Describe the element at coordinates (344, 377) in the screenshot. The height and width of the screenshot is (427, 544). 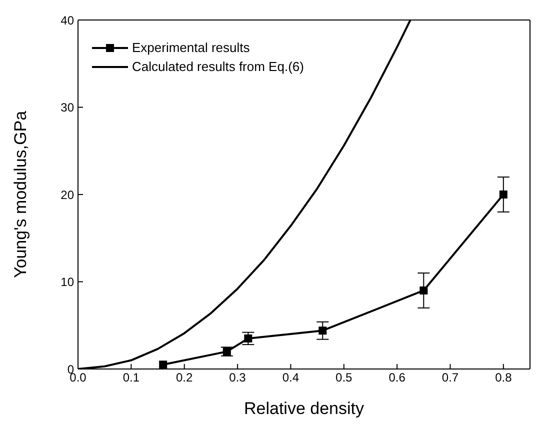
I see `x-tick-label: 0.5` at that location.